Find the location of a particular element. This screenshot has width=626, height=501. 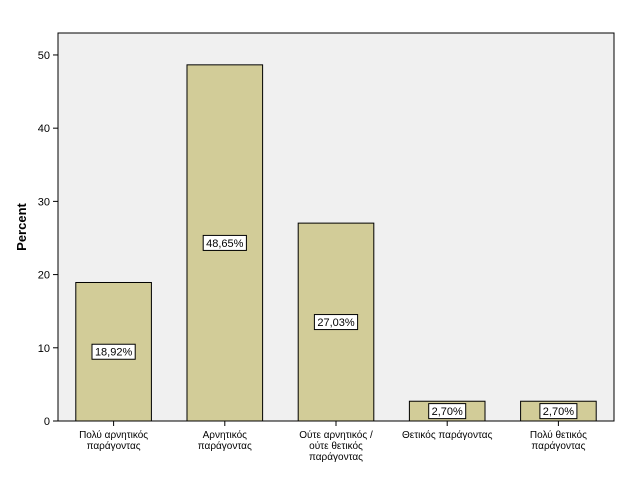

data-label: 27,03% is located at coordinates (336, 323).